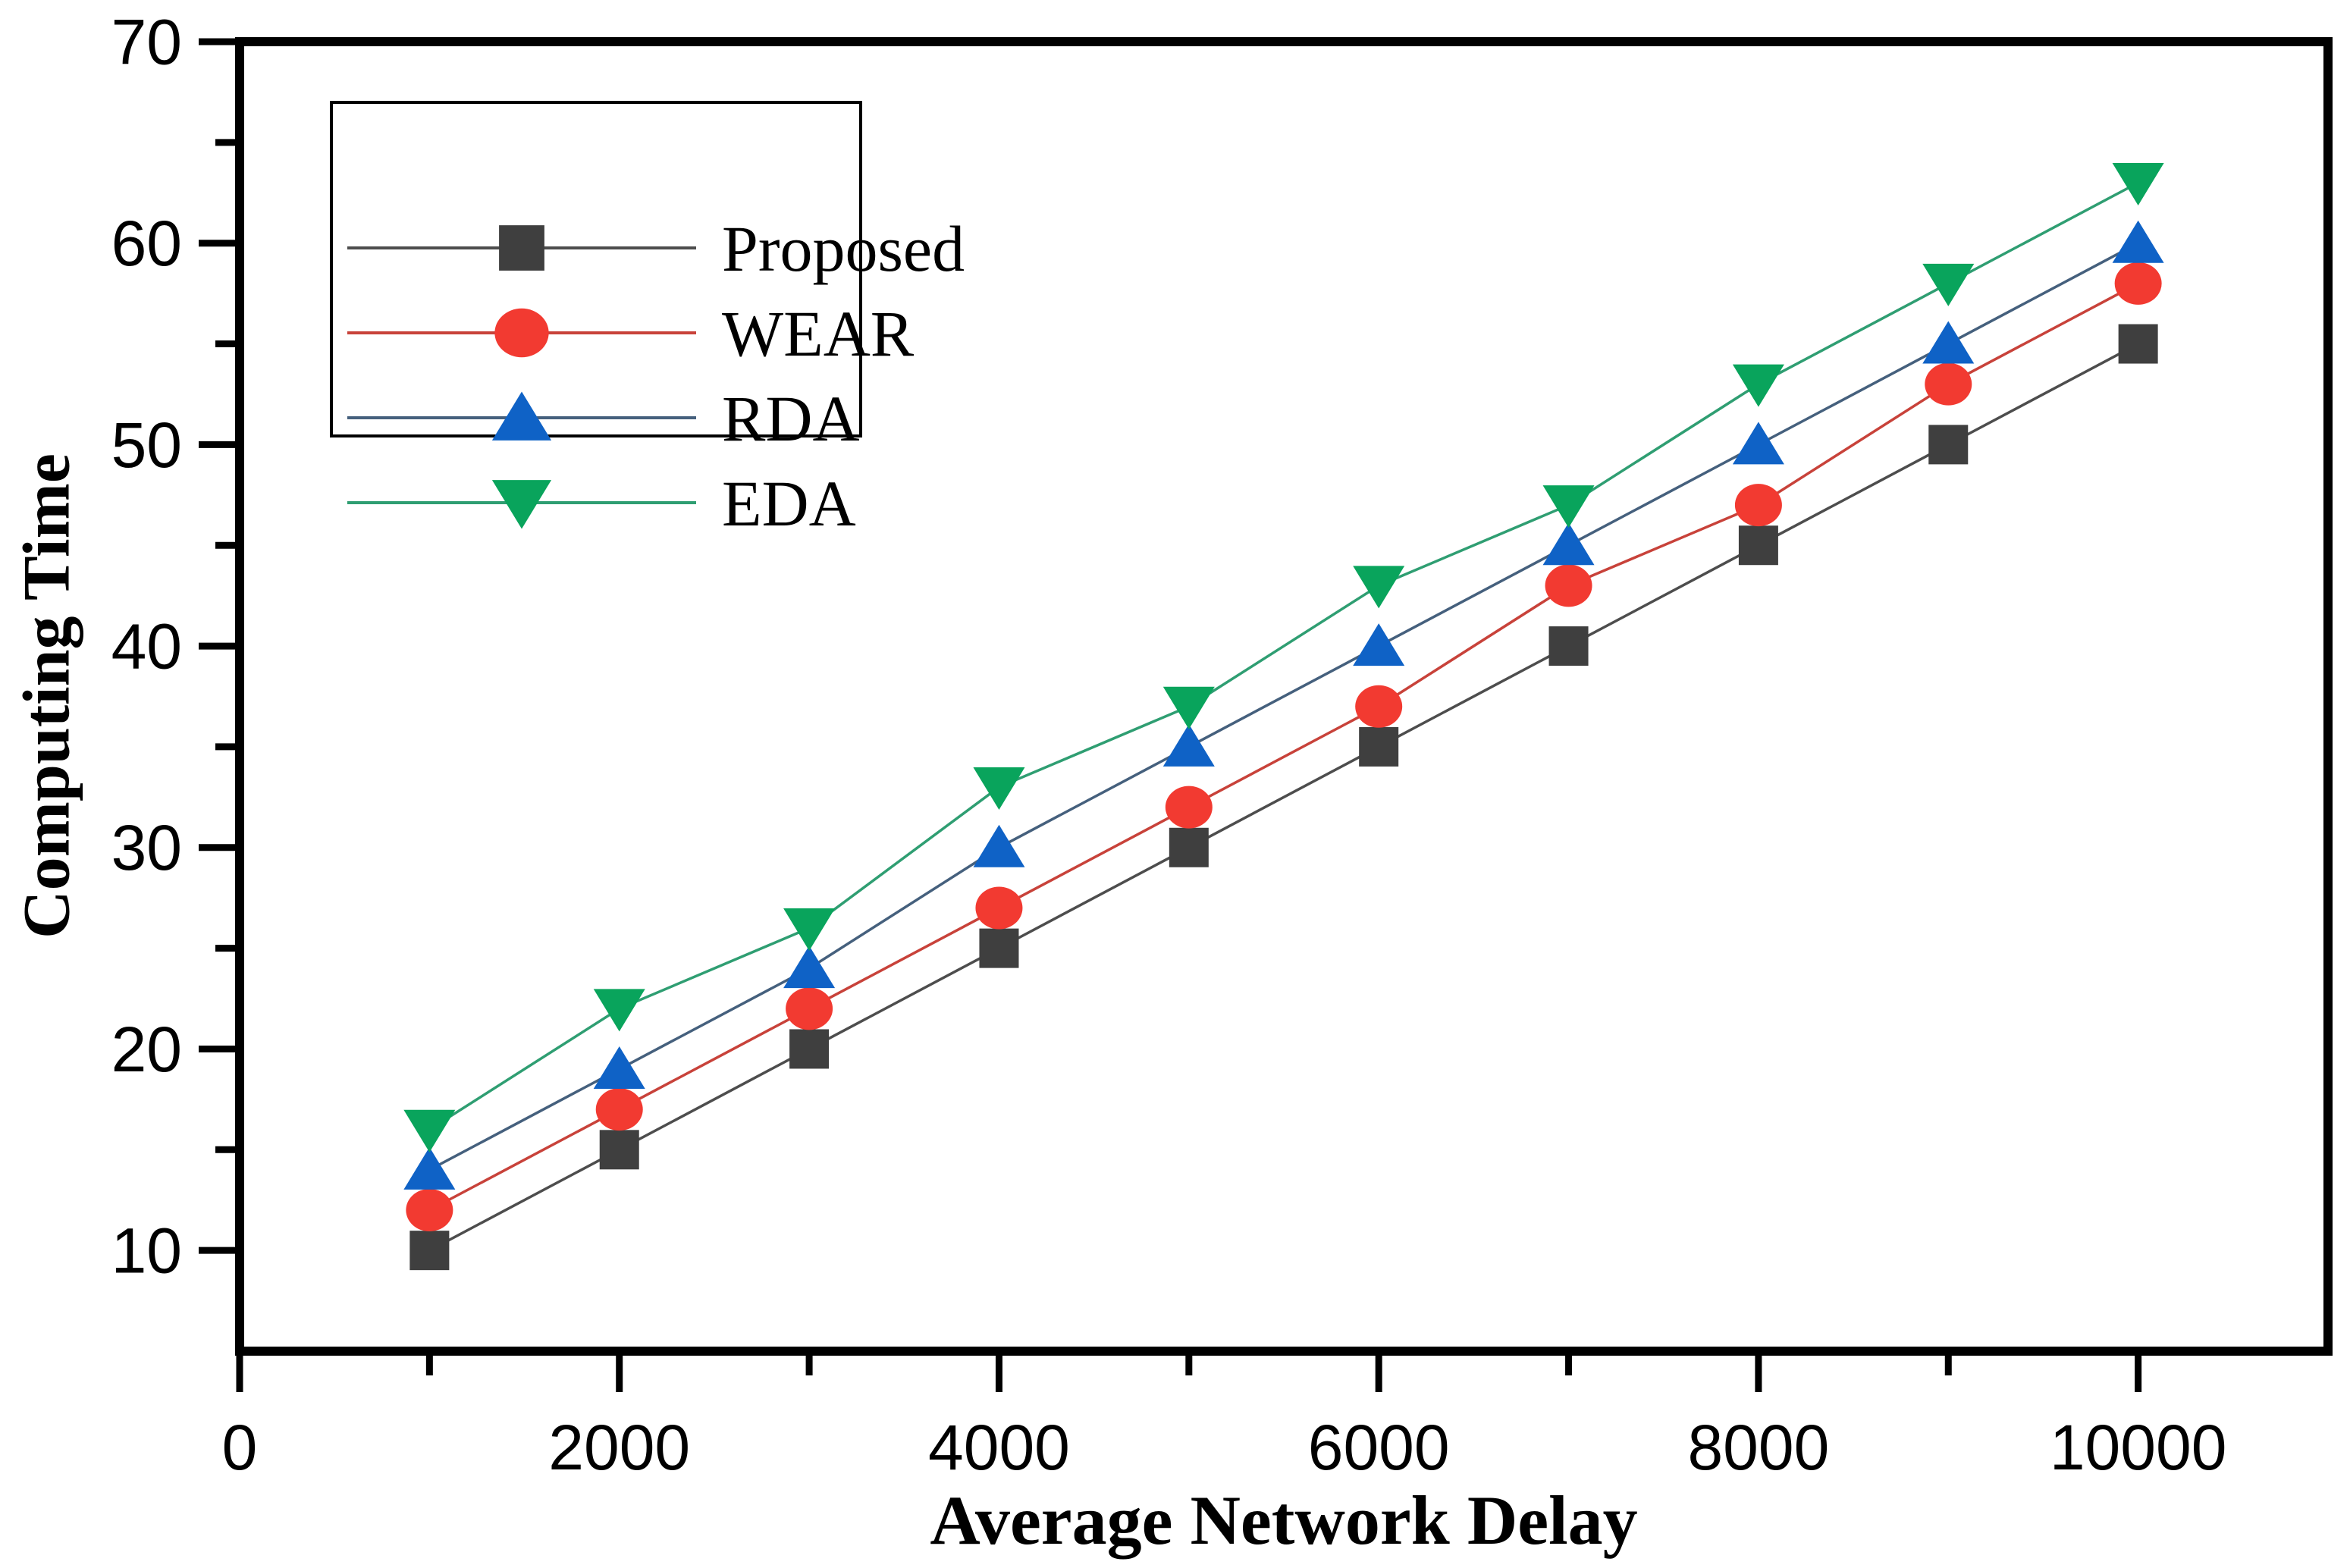  What do you see at coordinates (146, 847) in the screenshot?
I see `y-tick-label: 30` at bounding box center [146, 847].